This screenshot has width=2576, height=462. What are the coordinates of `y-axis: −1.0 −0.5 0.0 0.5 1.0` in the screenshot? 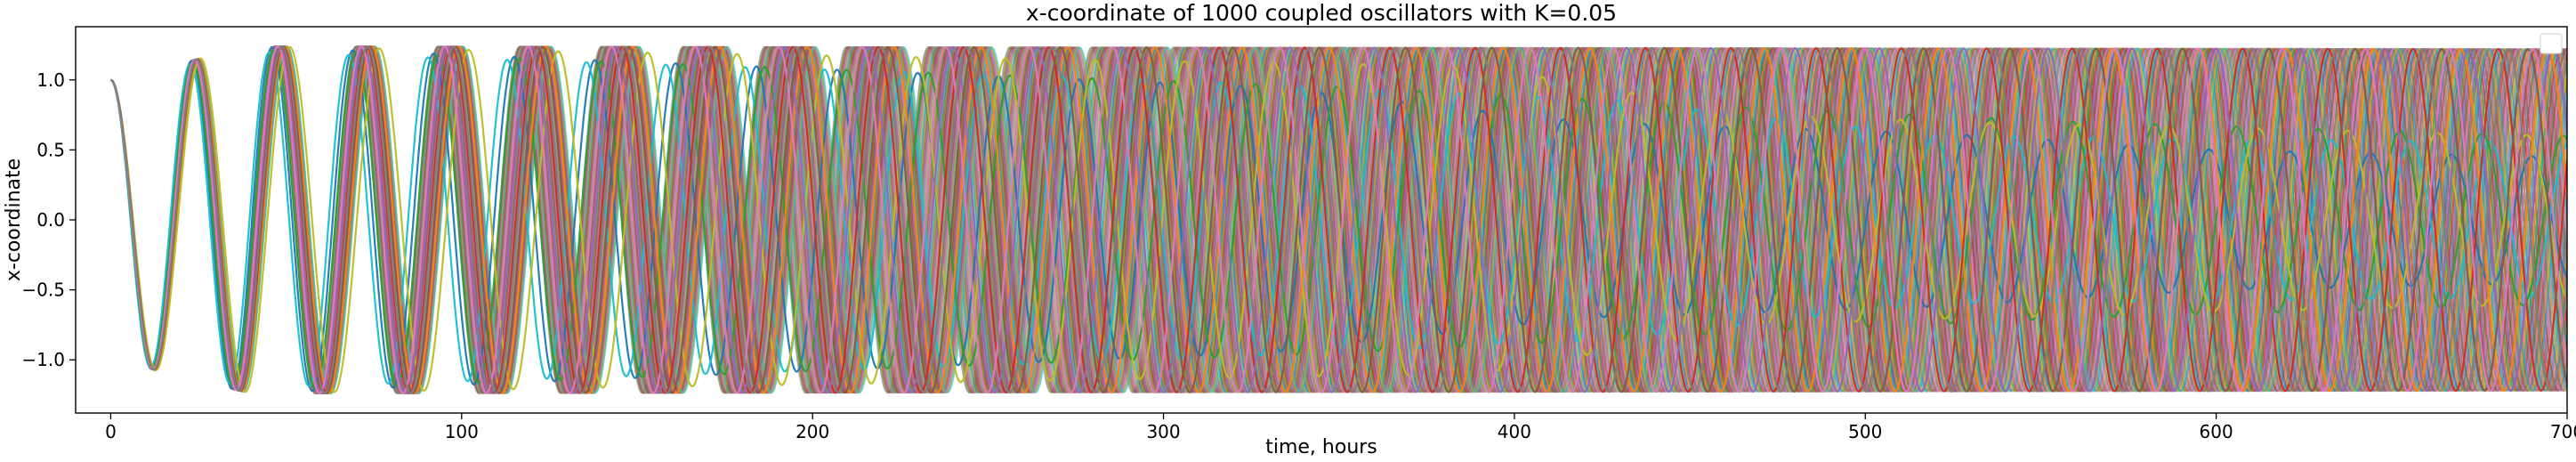 It's located at (48, 219).